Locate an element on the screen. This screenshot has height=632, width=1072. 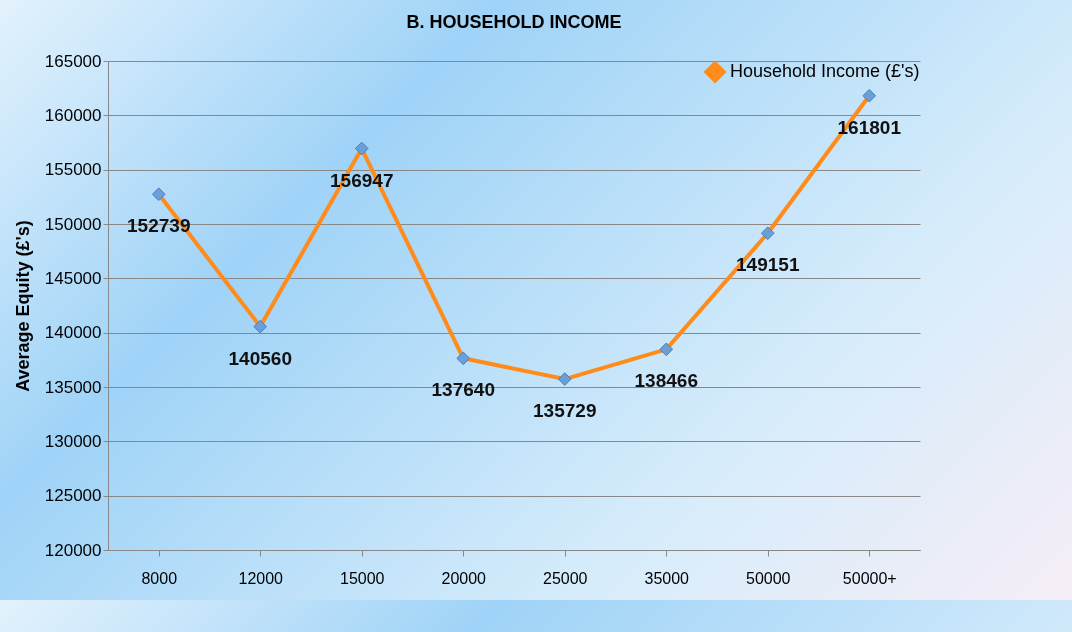
y-tick-label: 165000 is located at coordinates (73, 61).